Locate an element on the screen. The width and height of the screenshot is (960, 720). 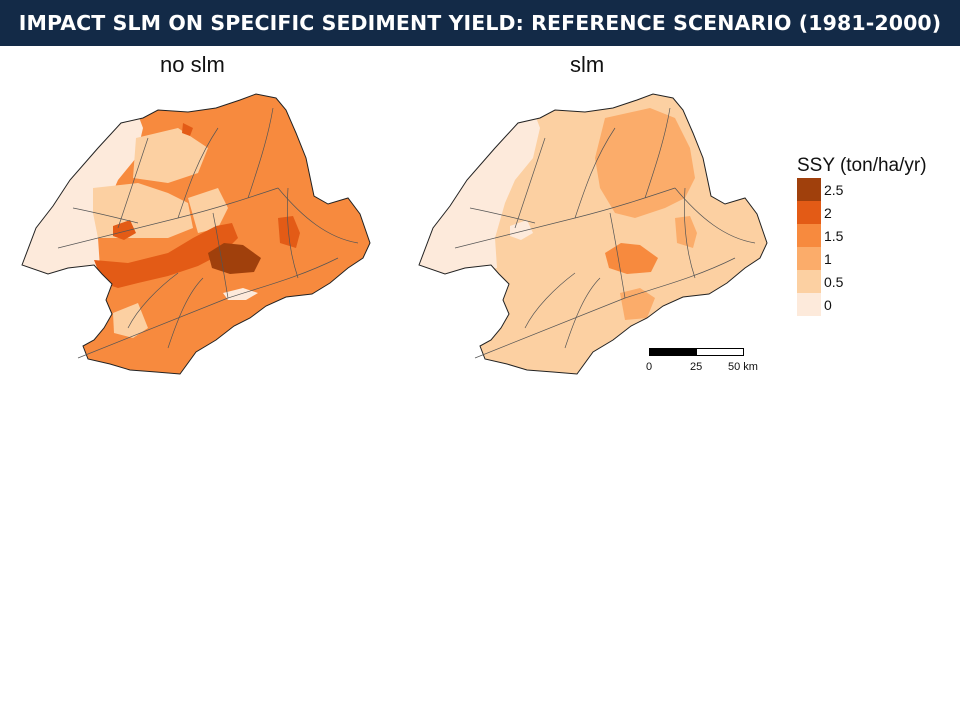
legend-item: 1 is located at coordinates (814, 258).